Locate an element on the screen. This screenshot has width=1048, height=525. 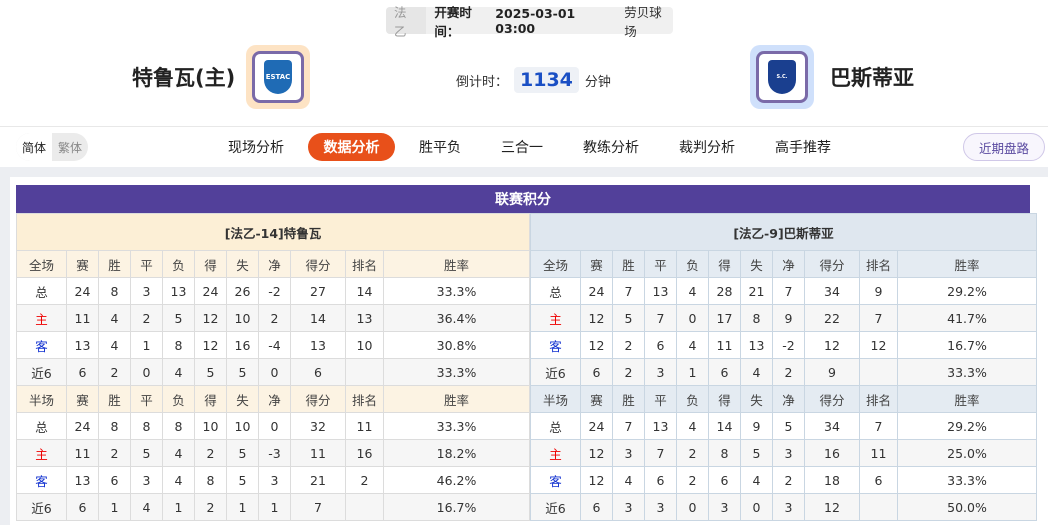
table-cell: 32 is located at coordinates (318, 426).